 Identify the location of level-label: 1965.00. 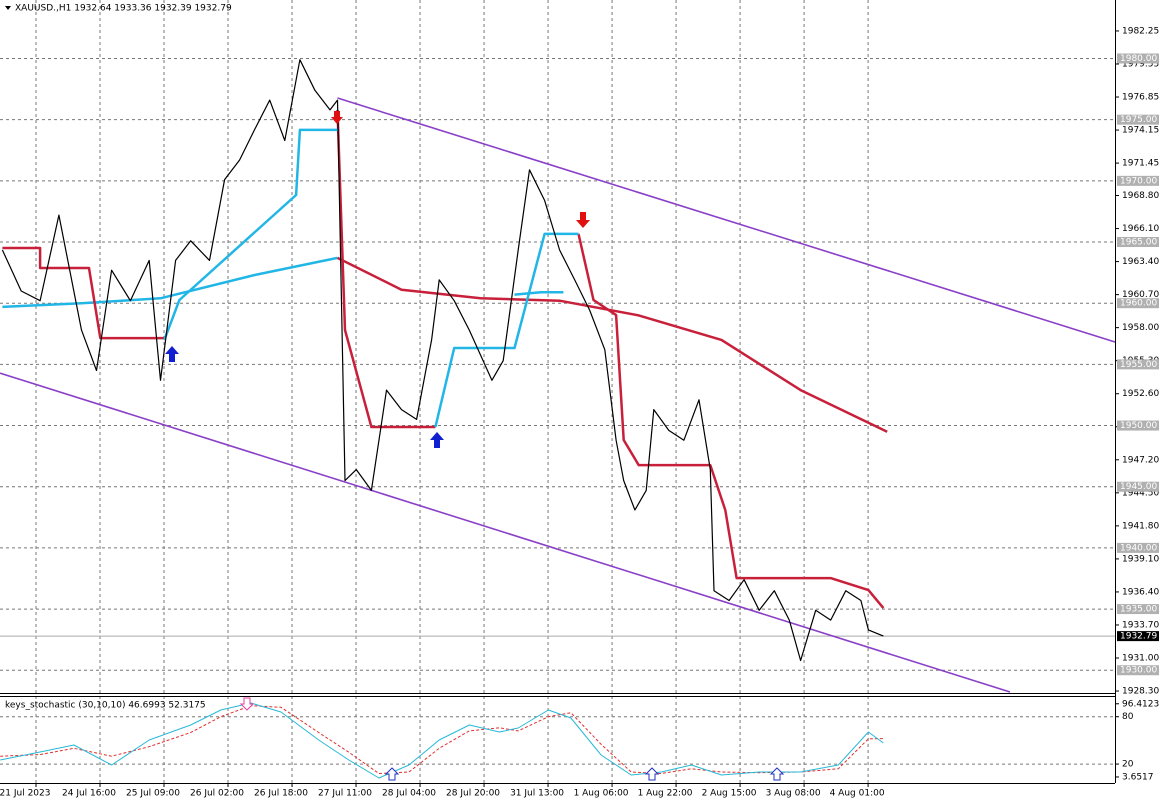
(1138, 243).